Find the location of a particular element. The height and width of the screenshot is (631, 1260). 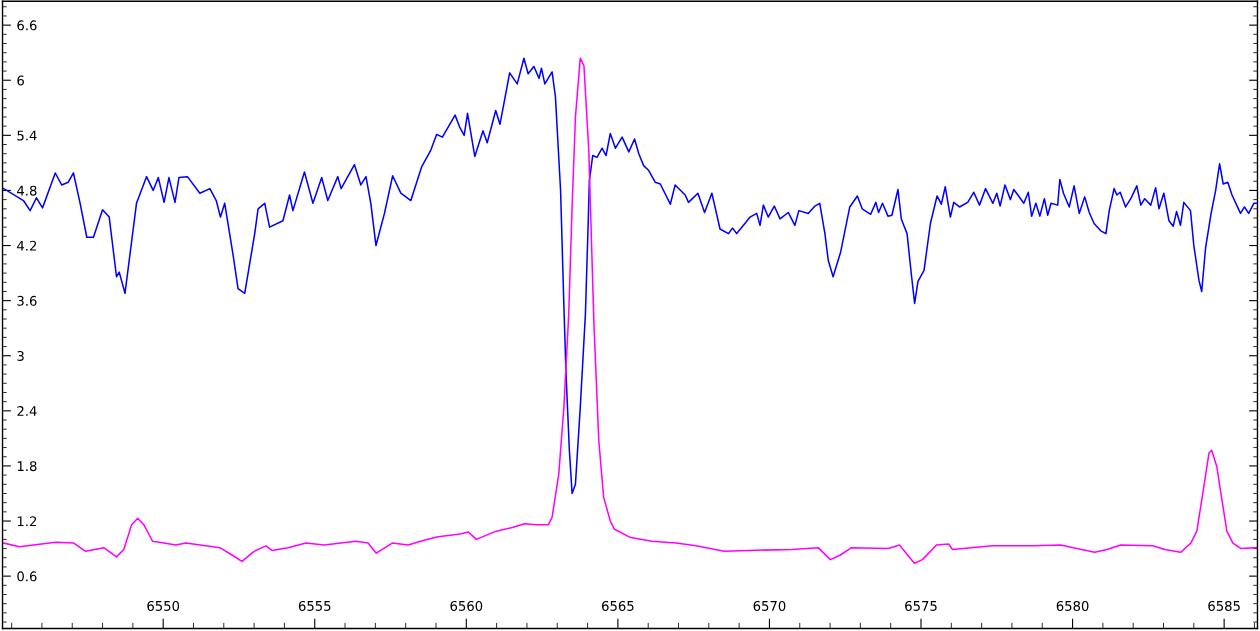

y-tick-label: 4.2 is located at coordinates (27, 245).